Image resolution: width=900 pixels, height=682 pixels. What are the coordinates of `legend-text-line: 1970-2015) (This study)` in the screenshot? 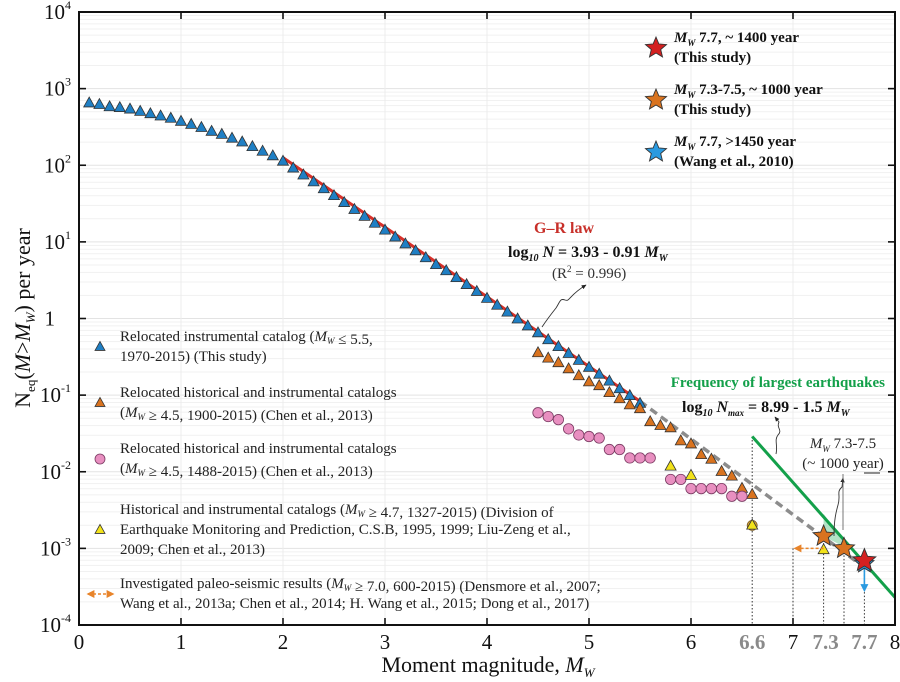 It's located at (193, 357).